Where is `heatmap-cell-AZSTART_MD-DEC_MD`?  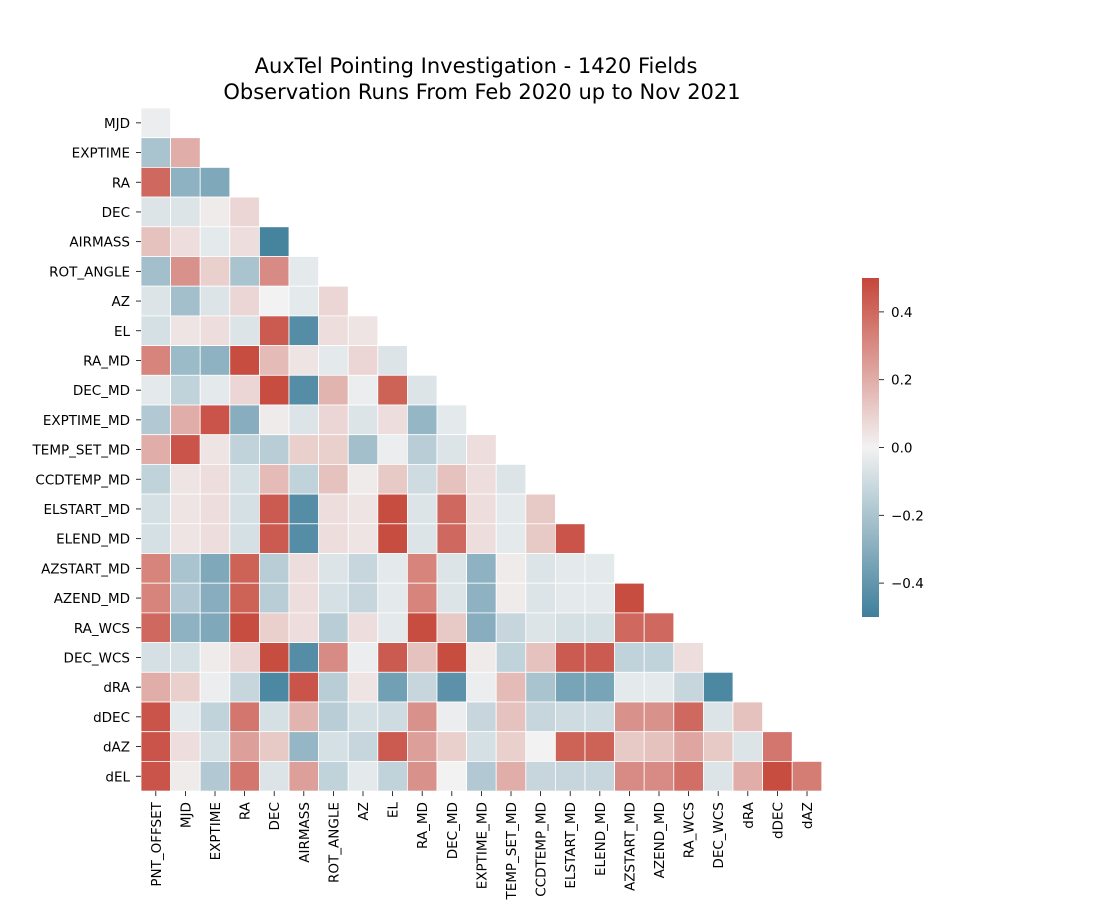 heatmap-cell-AZSTART_MD-DEC_MD is located at coordinates (452, 568).